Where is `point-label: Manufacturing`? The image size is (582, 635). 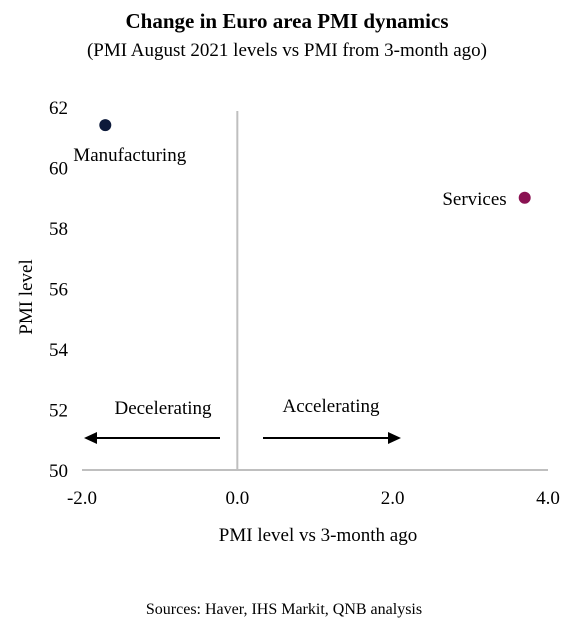 point-label: Manufacturing is located at coordinates (129, 155).